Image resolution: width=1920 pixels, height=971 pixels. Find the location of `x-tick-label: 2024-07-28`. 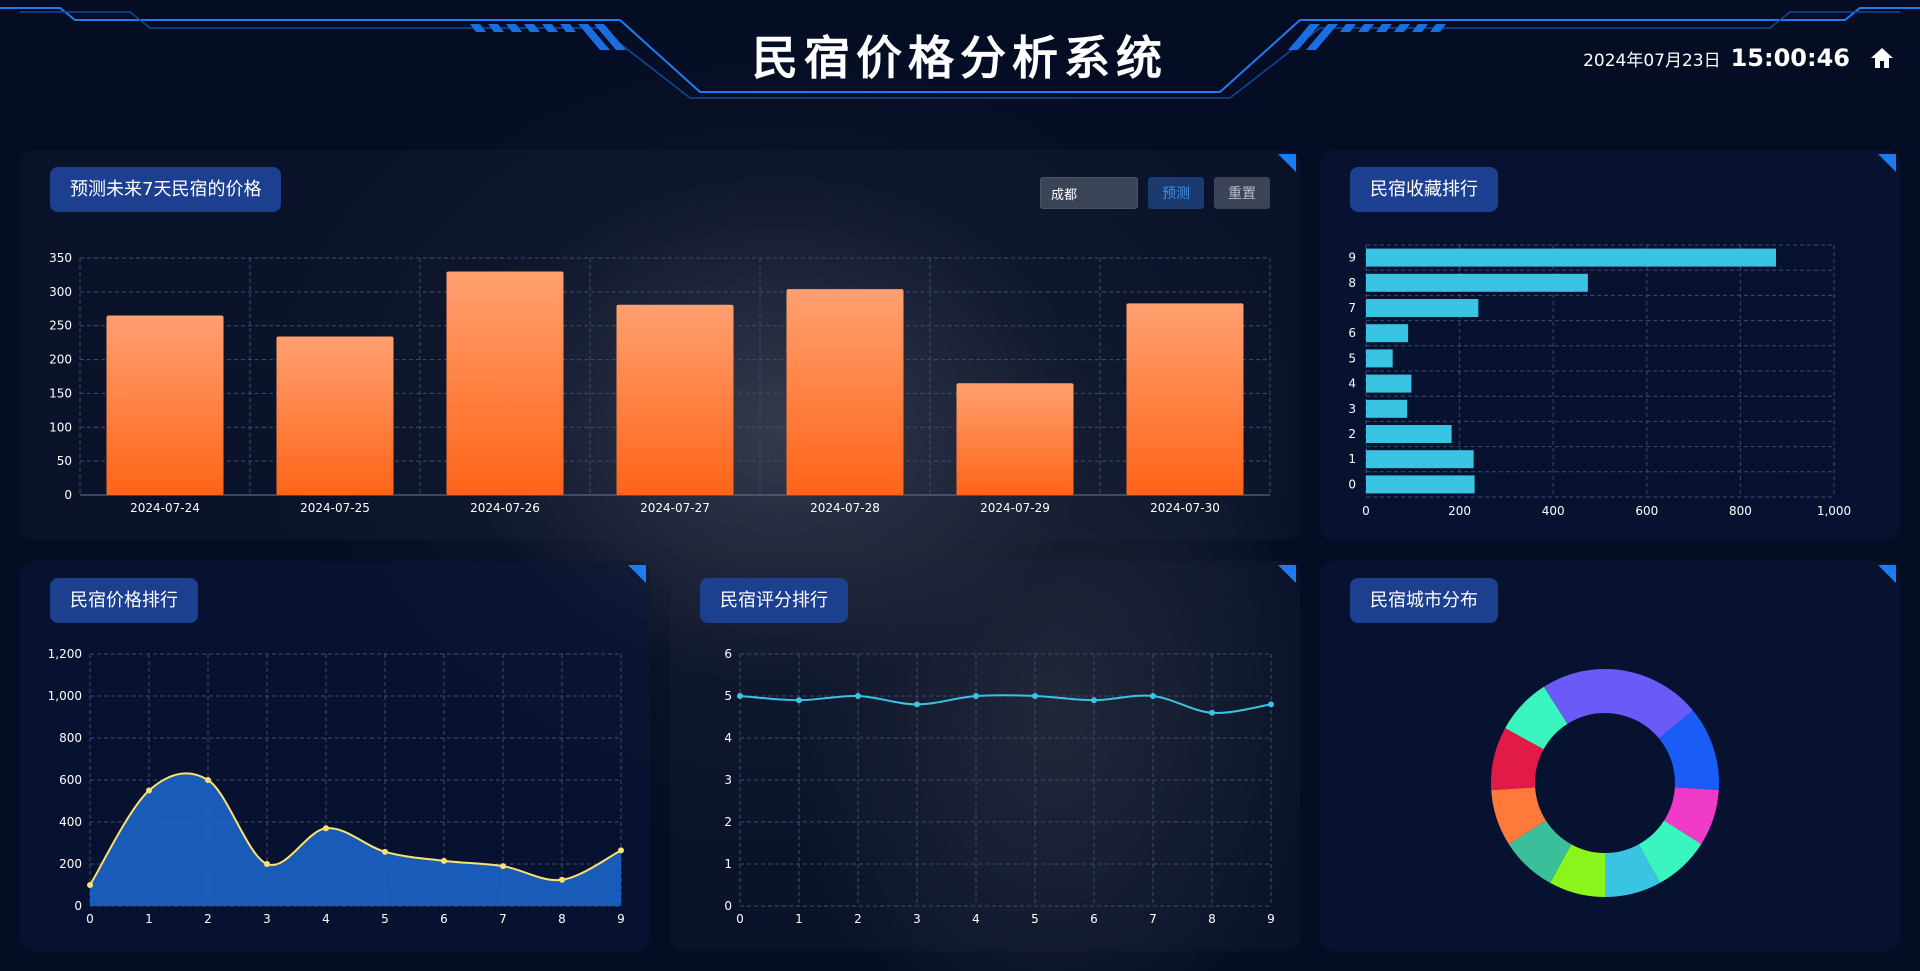

x-tick-label: 2024-07-28 is located at coordinates (845, 508).